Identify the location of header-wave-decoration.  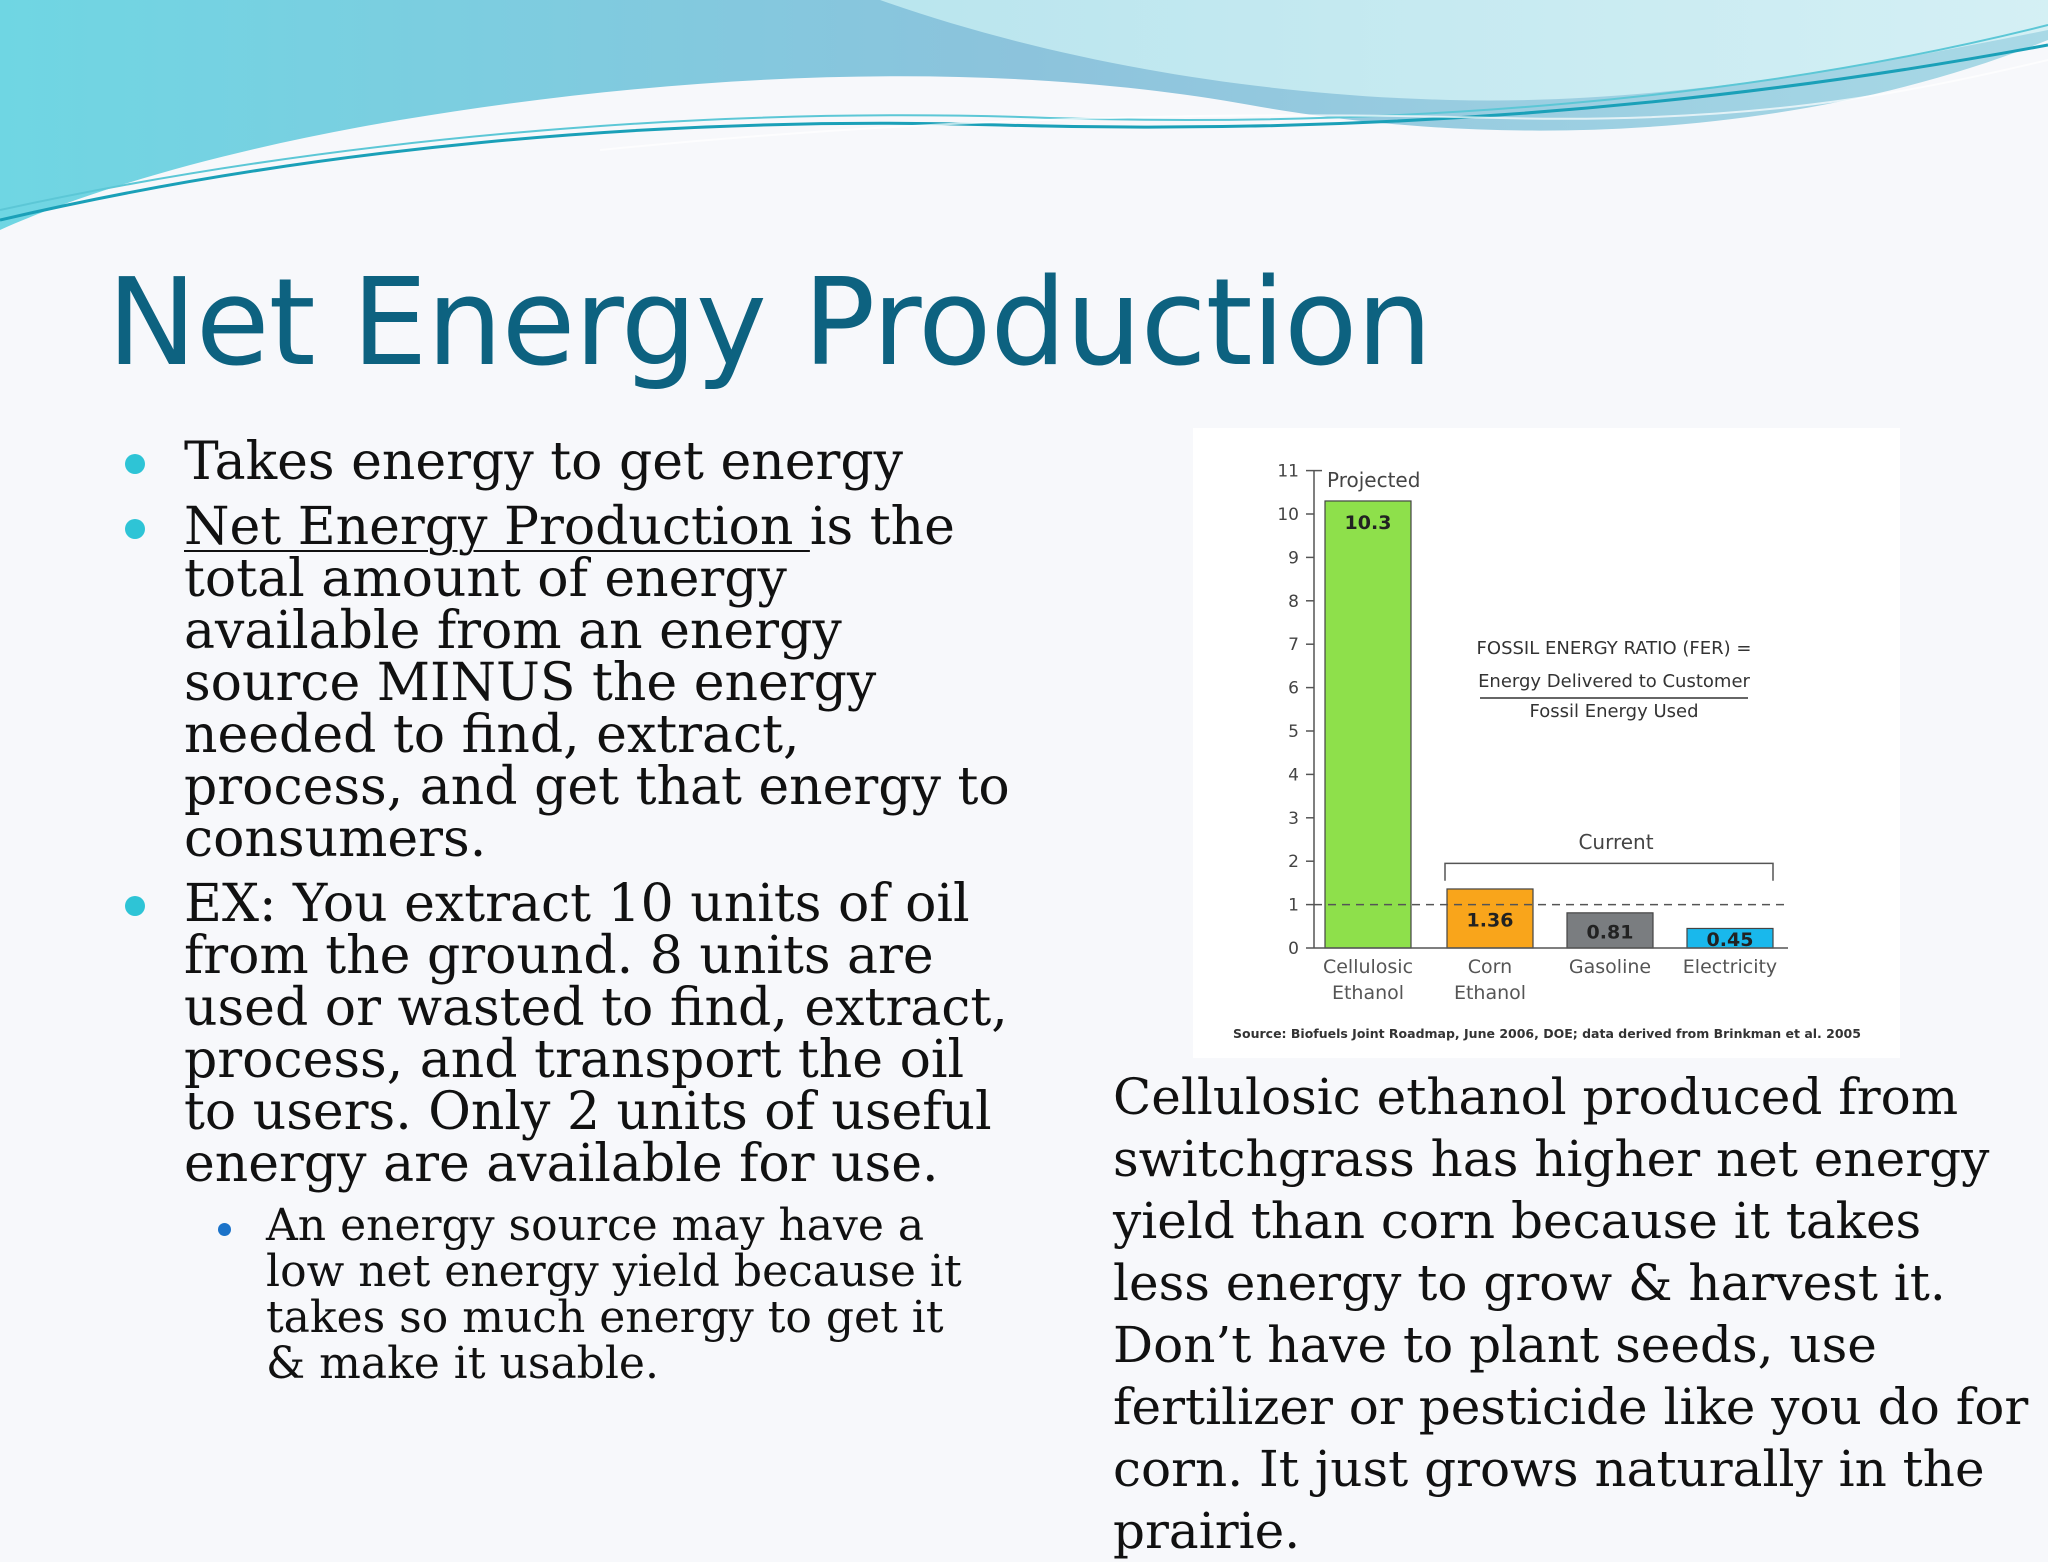
(1024, 115).